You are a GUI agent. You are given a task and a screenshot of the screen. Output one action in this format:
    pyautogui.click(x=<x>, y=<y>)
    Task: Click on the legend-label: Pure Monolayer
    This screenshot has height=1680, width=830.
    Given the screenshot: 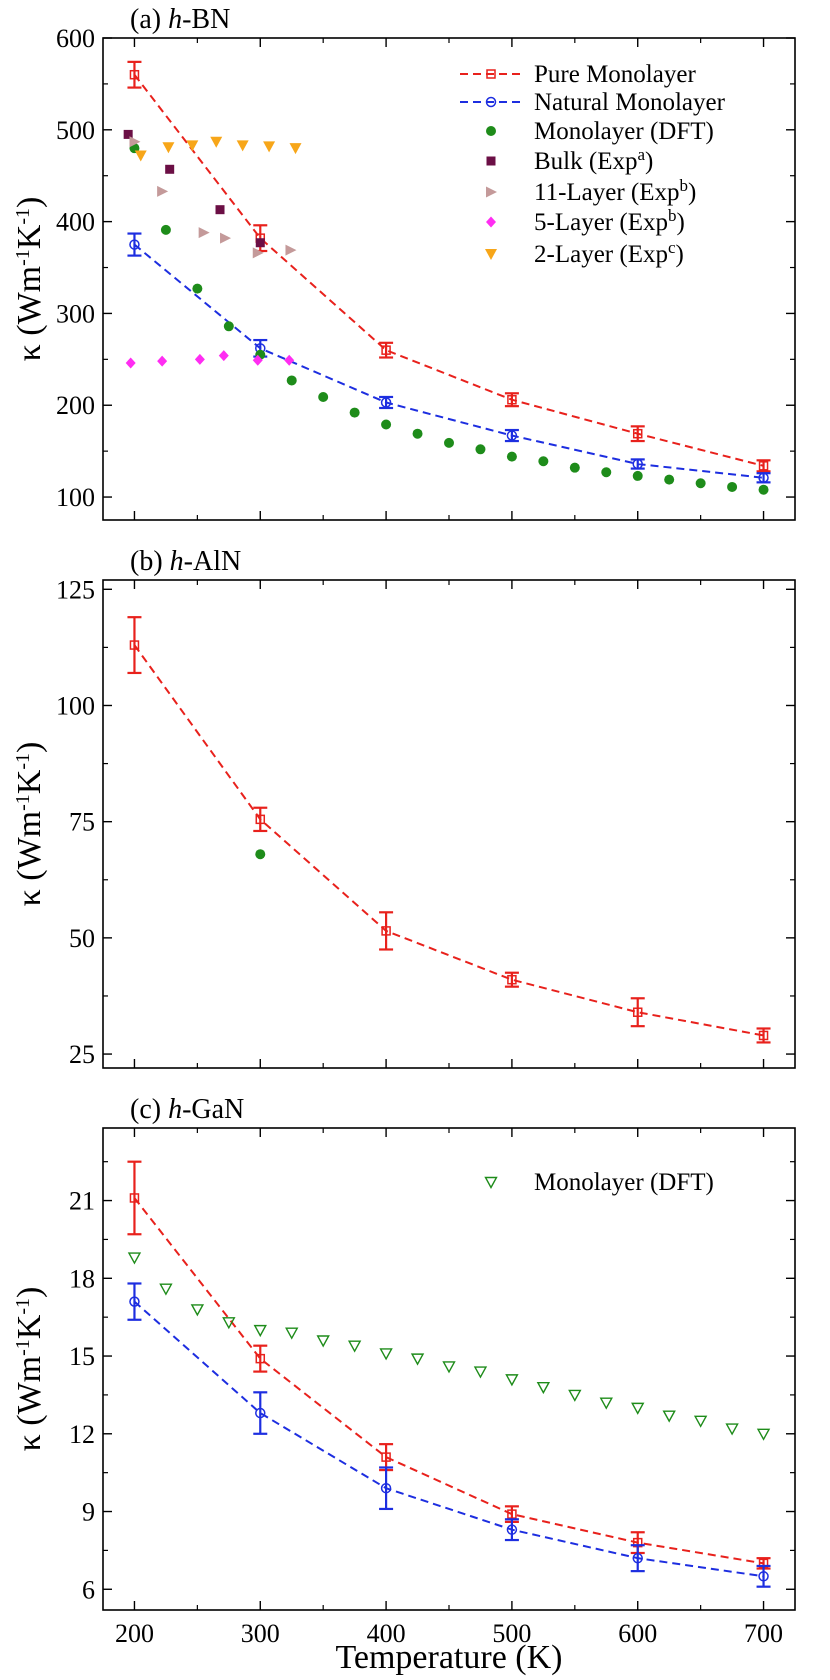 What is the action you would take?
    pyautogui.click(x=615, y=74)
    